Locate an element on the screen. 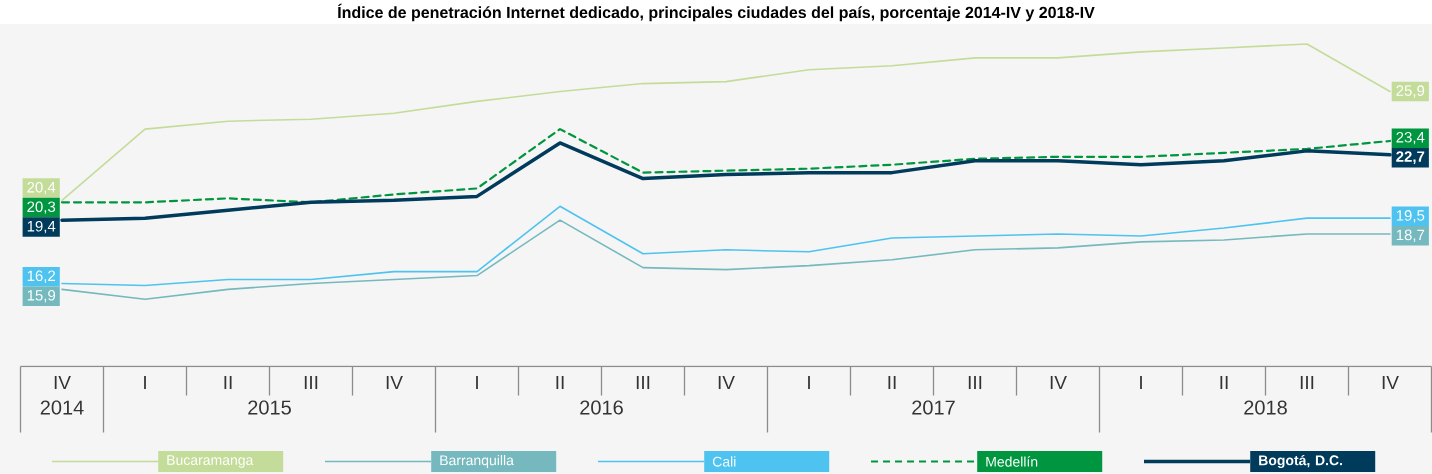 This screenshot has height=474, width=1432. text: Bogotá, D.C. is located at coordinates (1301, 461).